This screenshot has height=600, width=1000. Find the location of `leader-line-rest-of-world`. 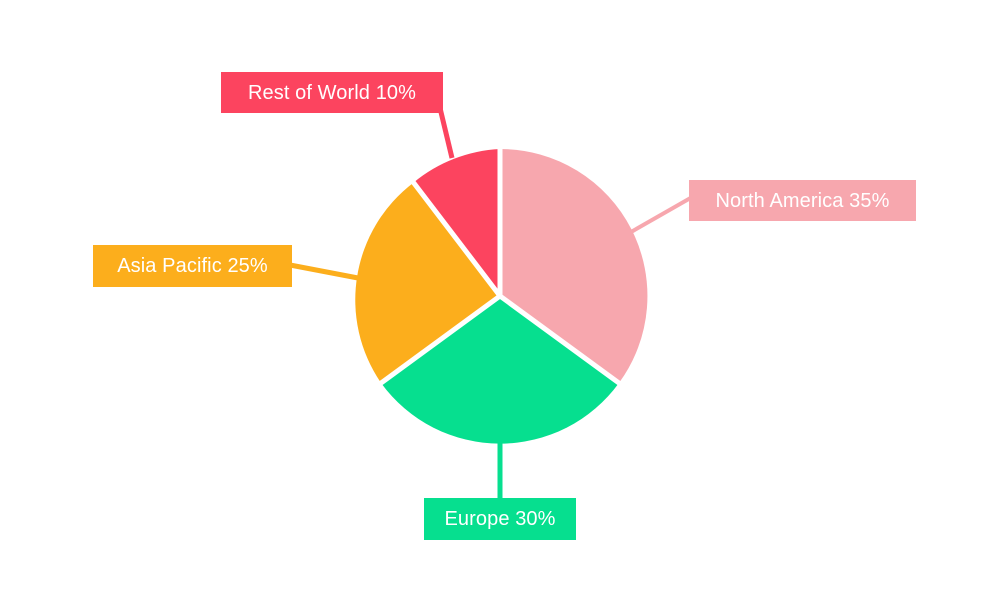

leader-line-rest-of-world is located at coordinates (446, 133).